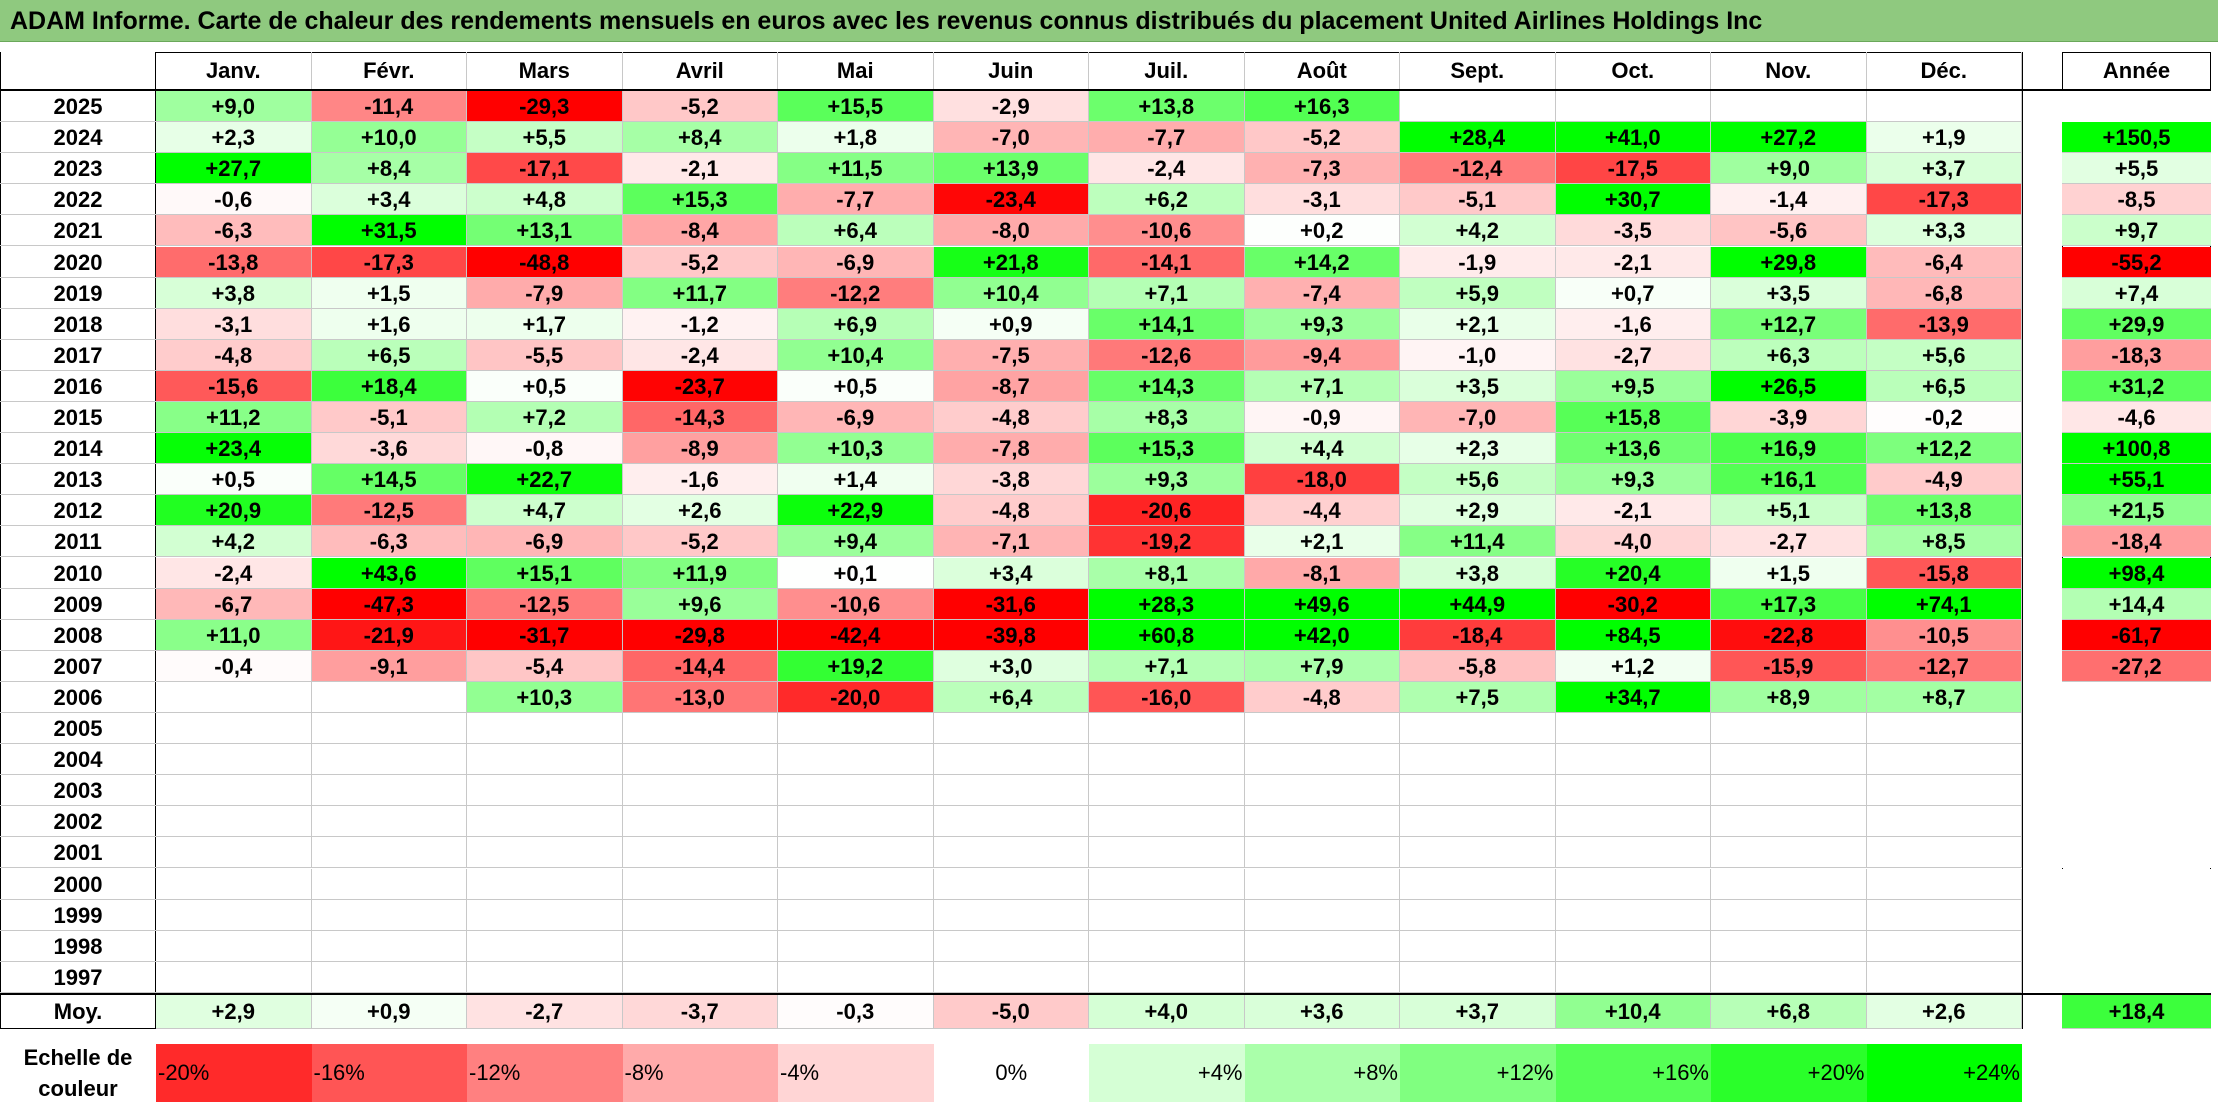 The image size is (2218, 1106). What do you see at coordinates (1789, 71) in the screenshot?
I see `month-header: Nov.` at bounding box center [1789, 71].